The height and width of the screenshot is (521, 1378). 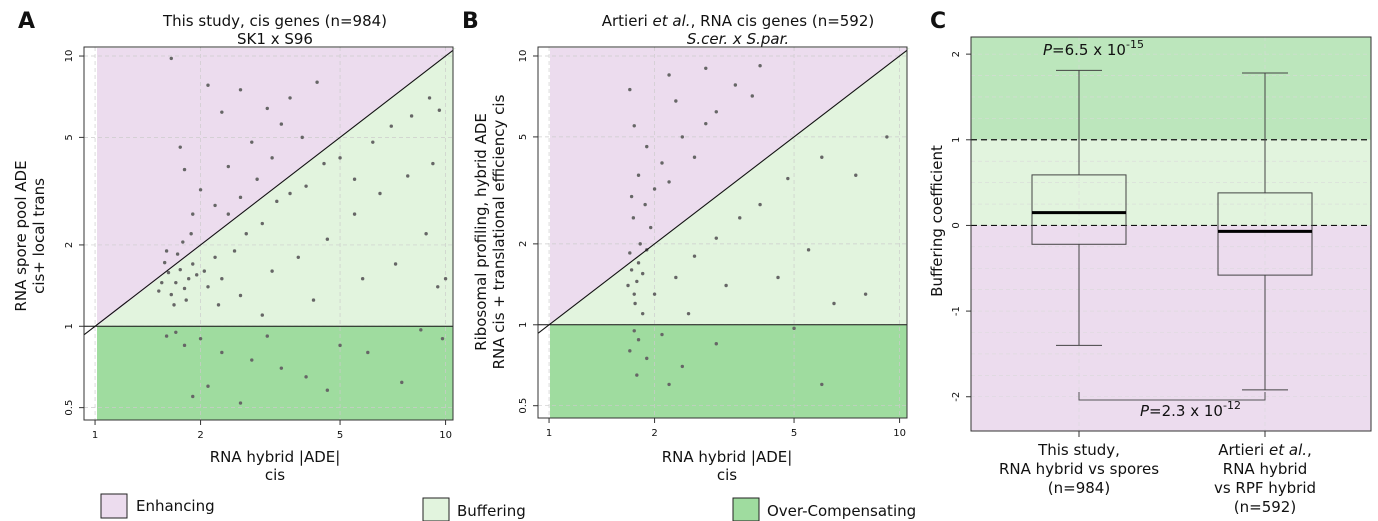 What do you see at coordinates (200, 435) in the screenshot?
I see `panel-a-xtick-label-1: 2` at bounding box center [200, 435].